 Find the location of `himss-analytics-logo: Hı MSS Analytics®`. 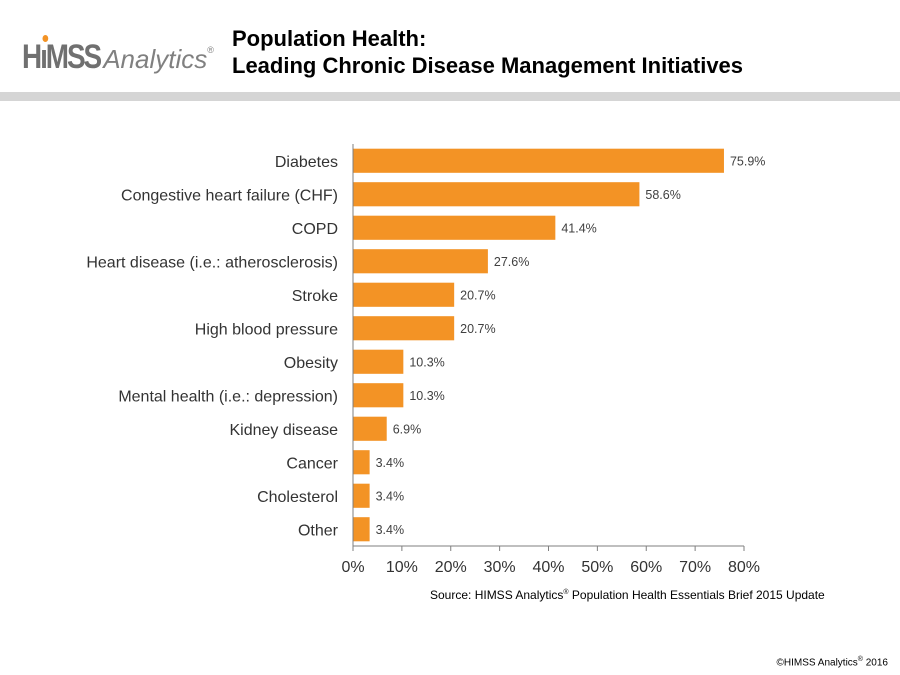

himss-analytics-logo: Hı MSS Analytics® is located at coordinates (118, 55).